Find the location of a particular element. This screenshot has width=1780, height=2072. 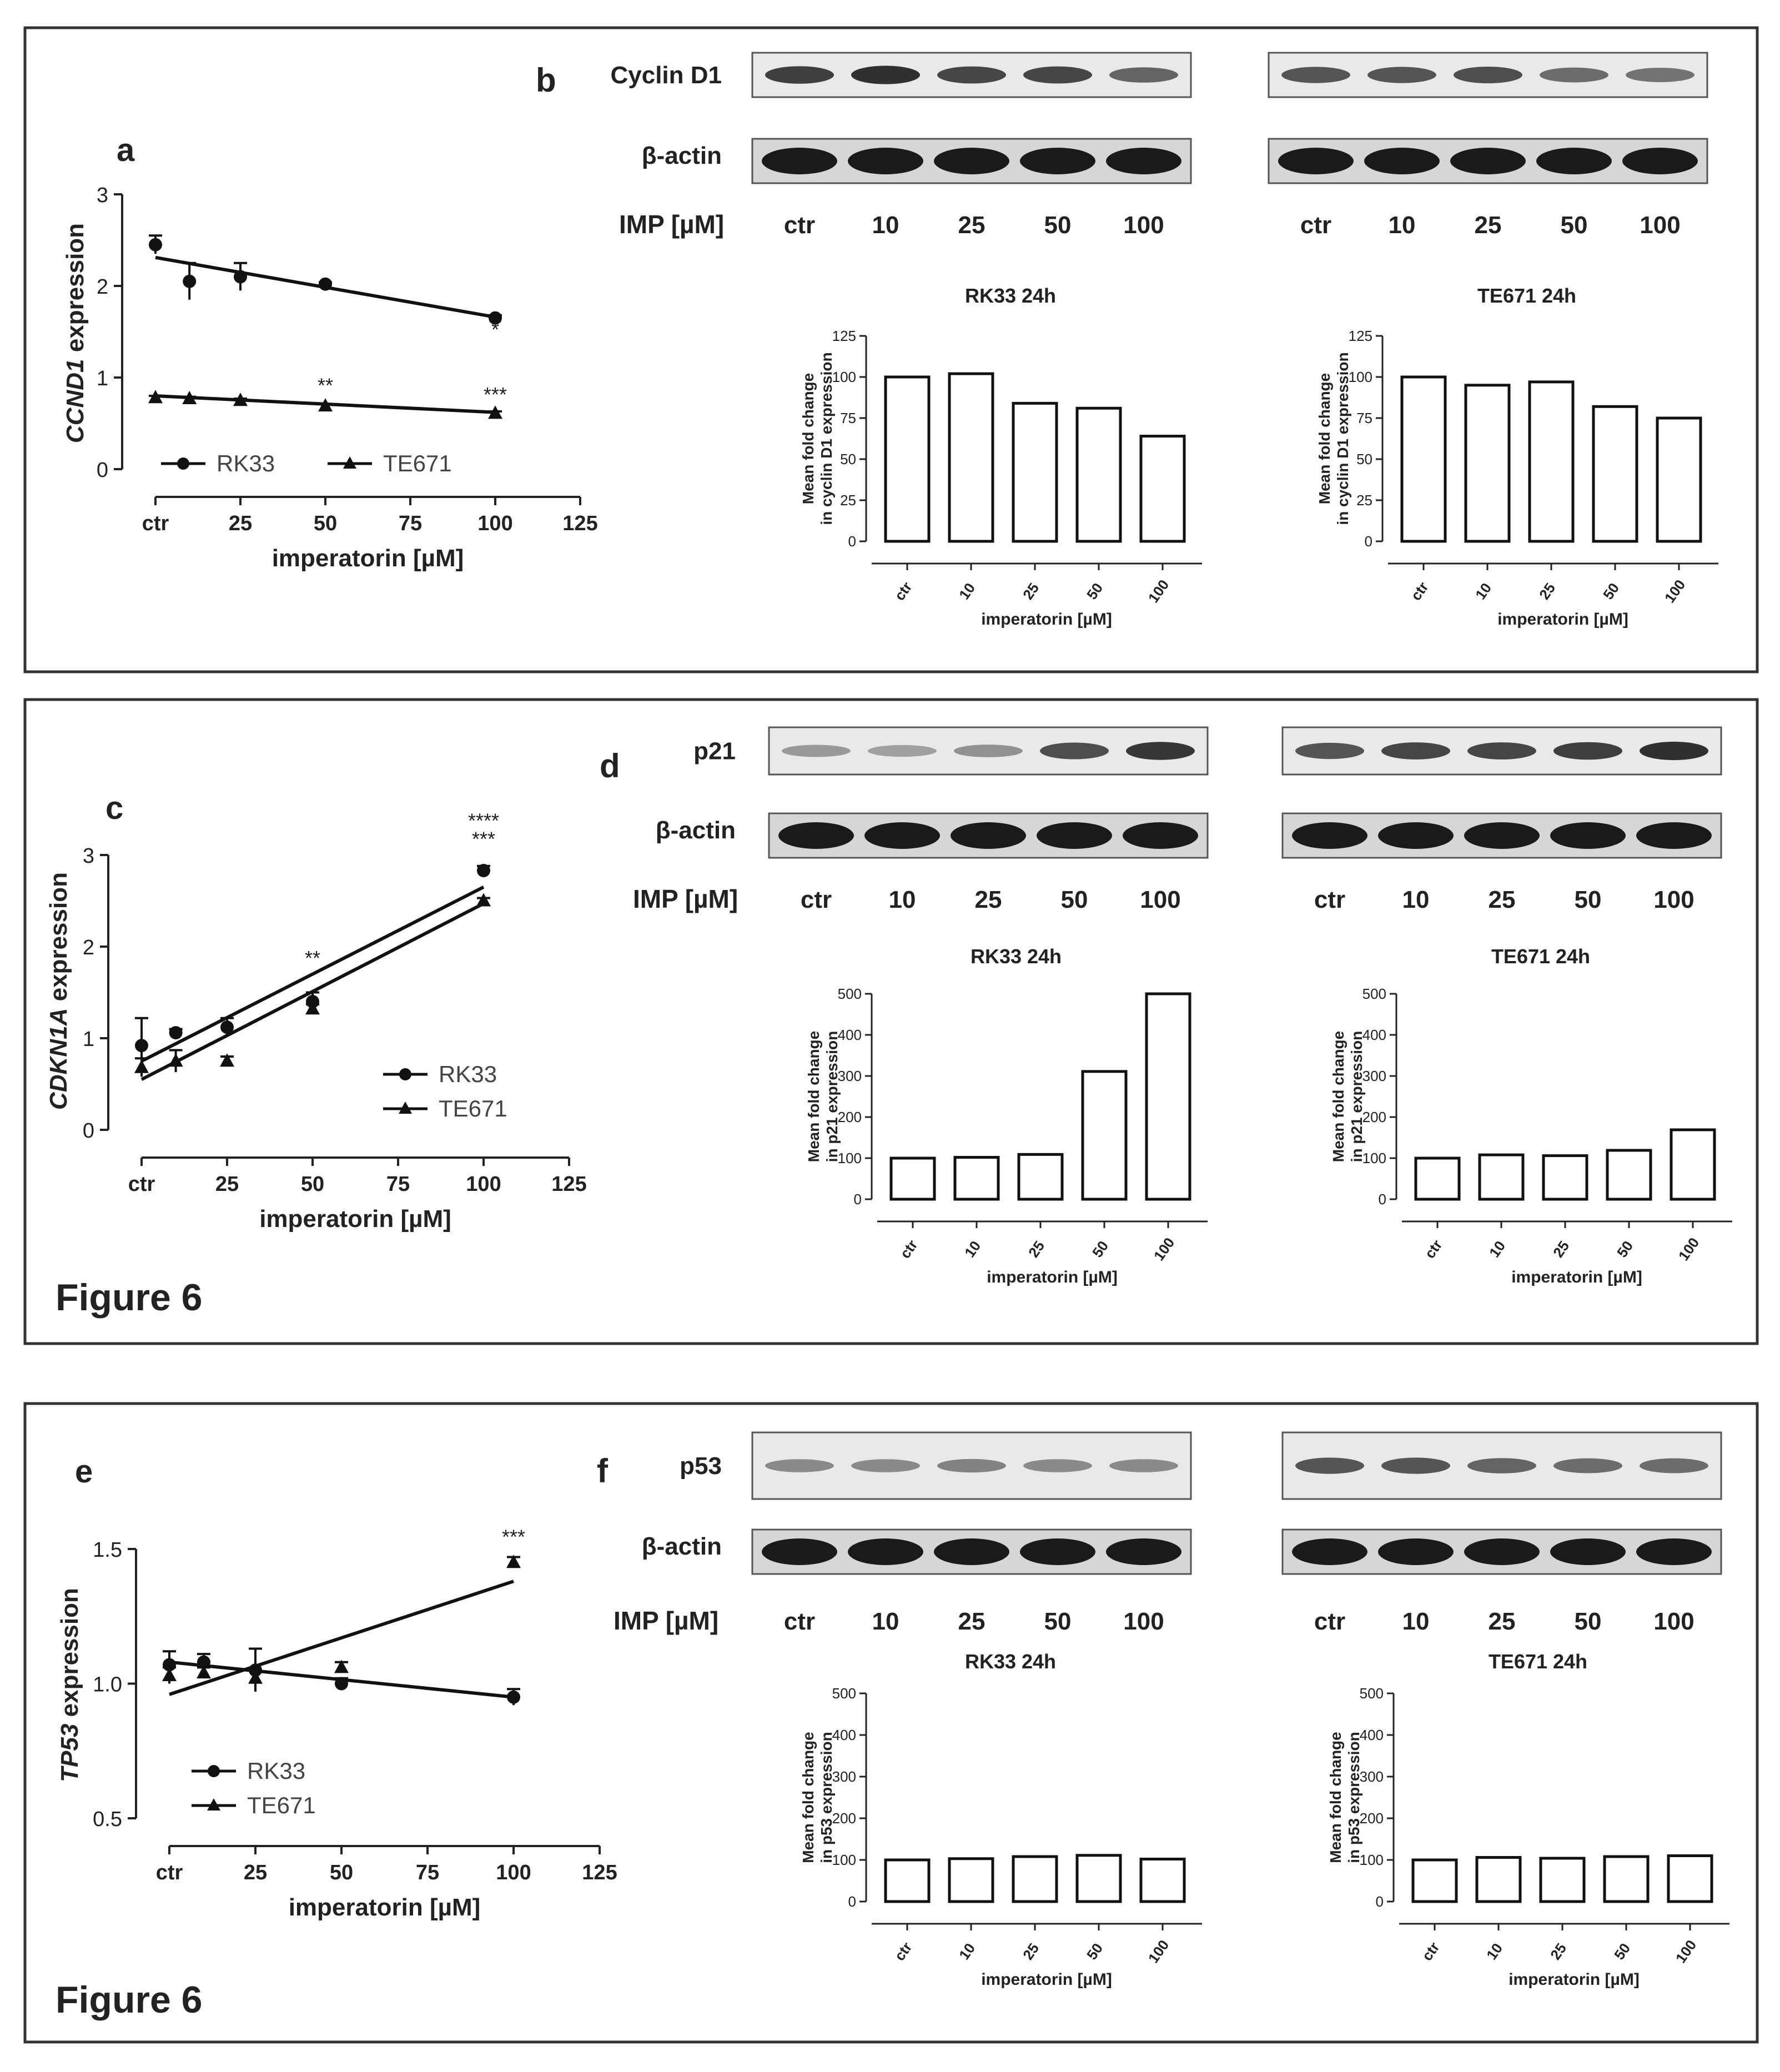

protein-label: p53 is located at coordinates (701, 1466).